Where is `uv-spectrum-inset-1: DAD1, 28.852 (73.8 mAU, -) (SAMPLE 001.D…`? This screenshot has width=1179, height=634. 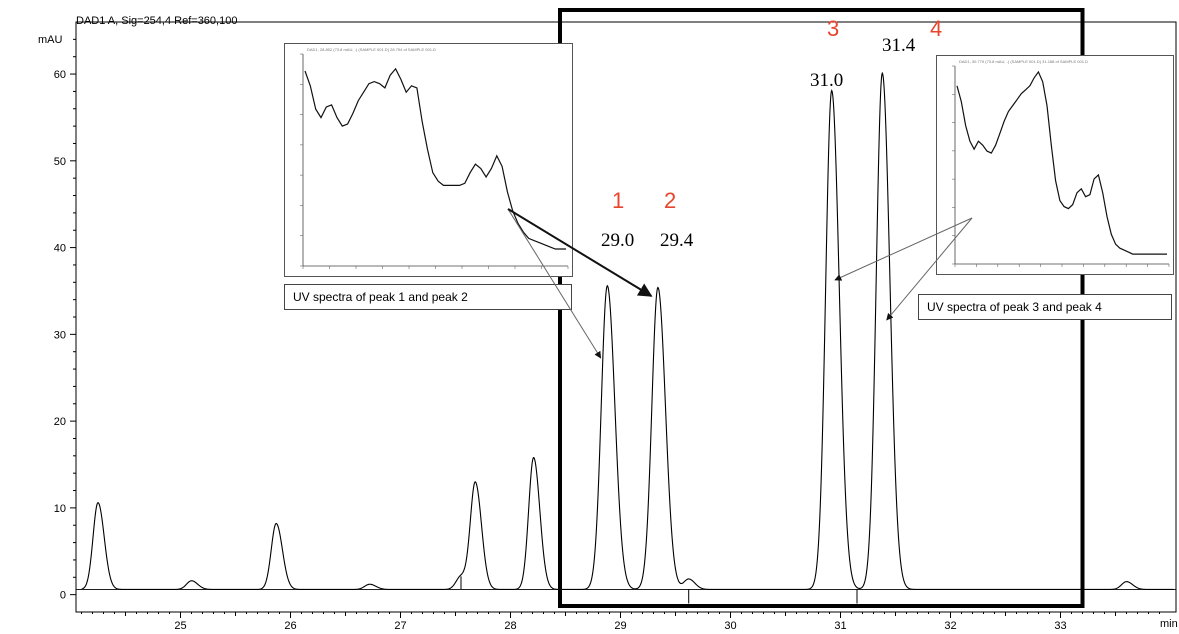
uv-spectrum-inset-1: DAD1, 28.852 (73.8 mAU, -) (SAMPLE 001.D… is located at coordinates (428, 160).